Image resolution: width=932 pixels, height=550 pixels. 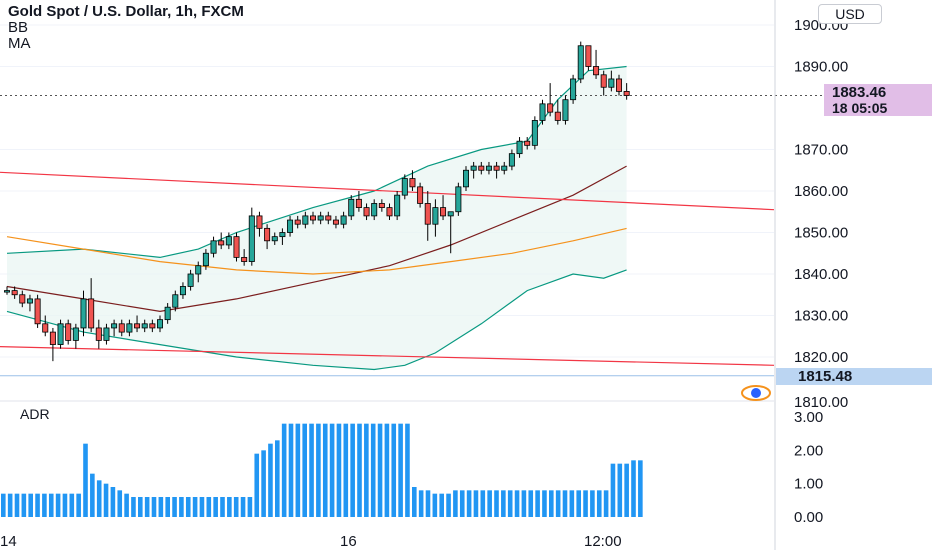 What do you see at coordinates (850, 14) in the screenshot?
I see `currency-button: USD` at bounding box center [850, 14].